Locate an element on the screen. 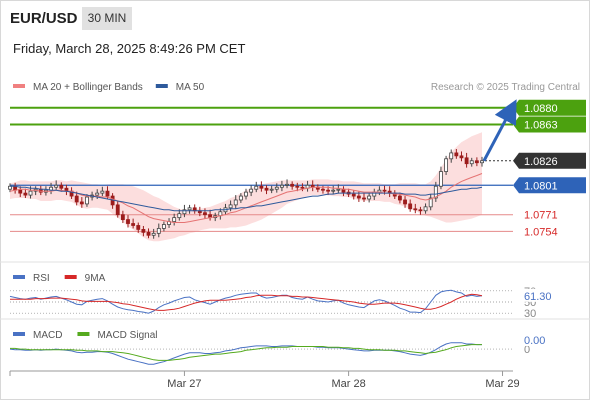 The image size is (590, 400). rsi-ma9-line is located at coordinates (246, 302).